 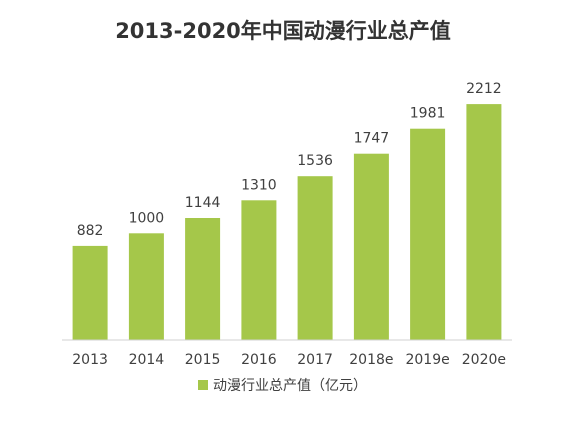 I want to click on value-label-2019e: 1981, so click(x=428, y=114).